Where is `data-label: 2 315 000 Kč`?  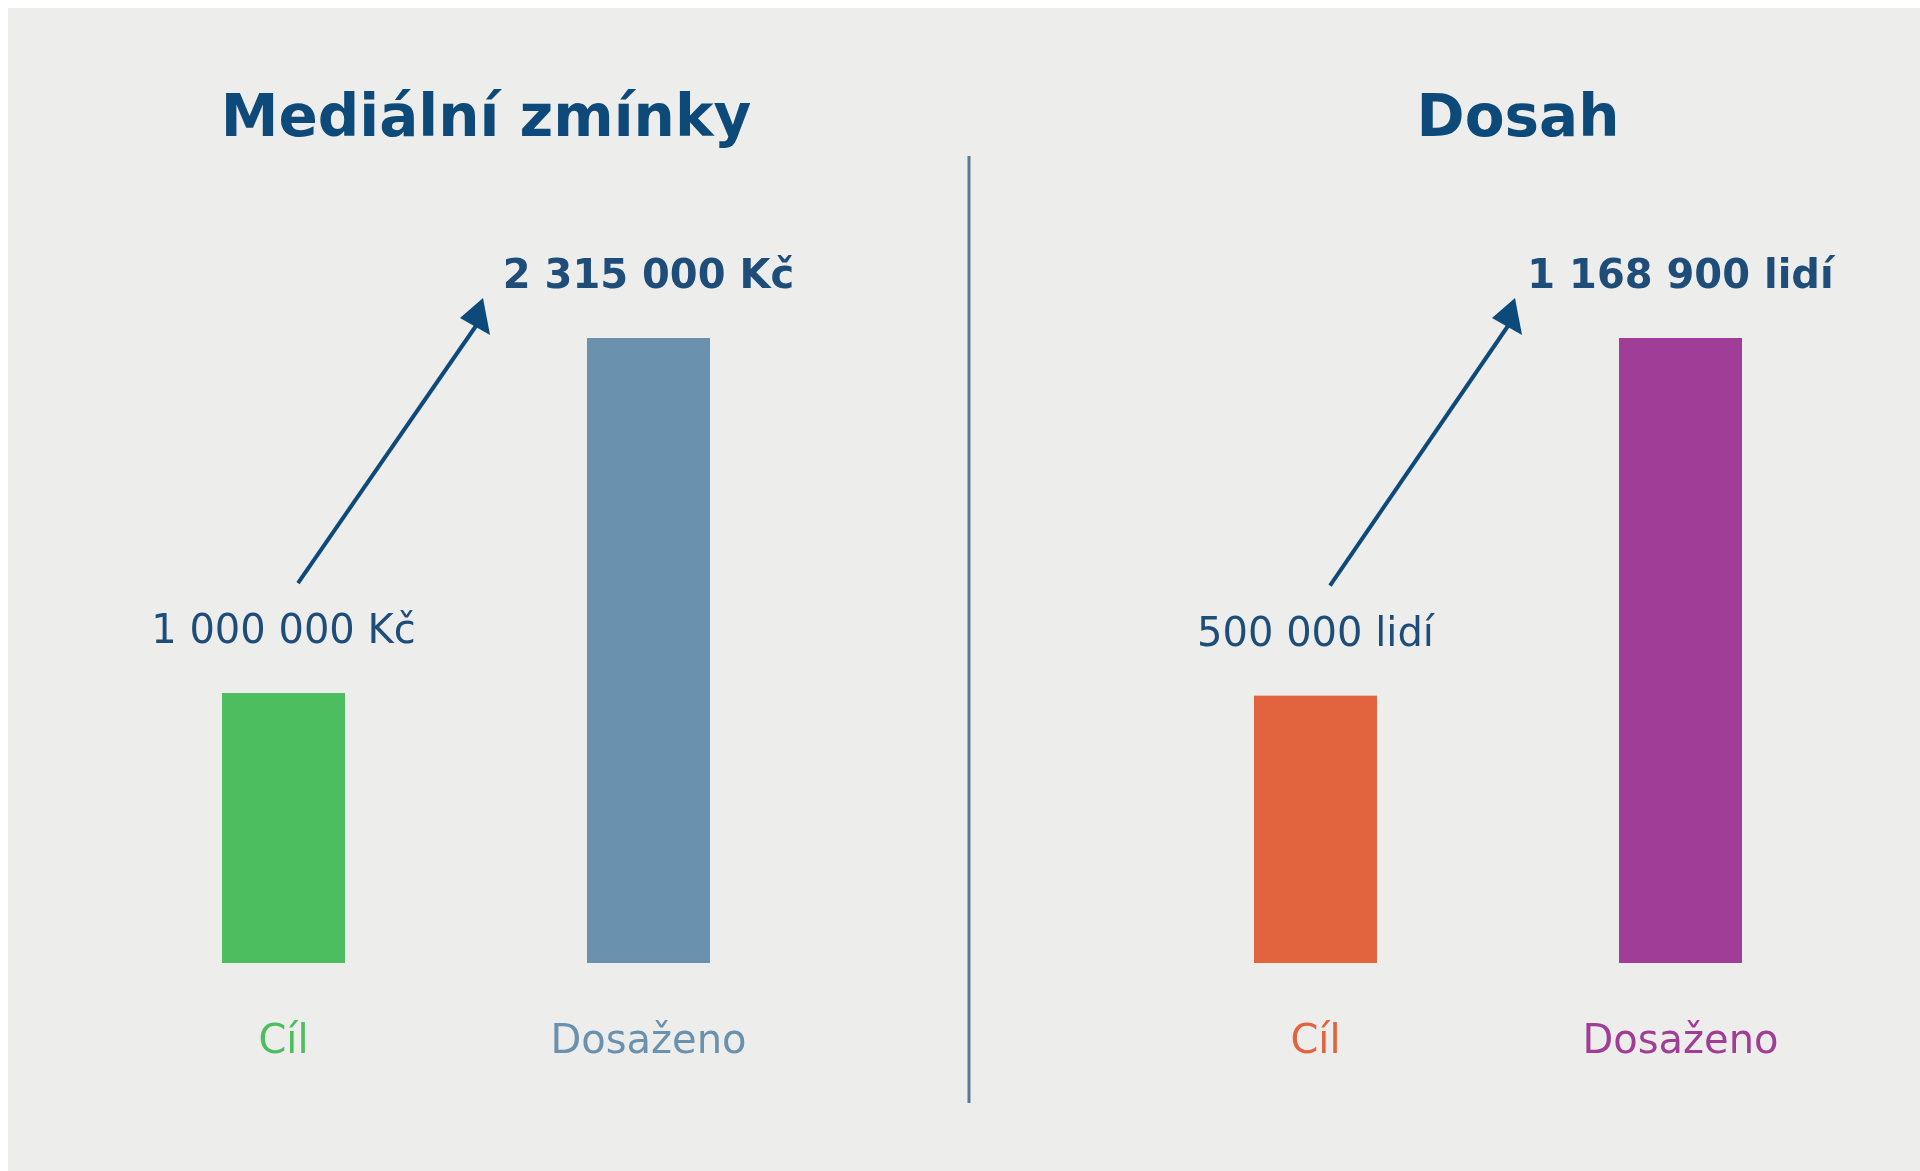 data-label: 2 315 000 Kč is located at coordinates (648, 274).